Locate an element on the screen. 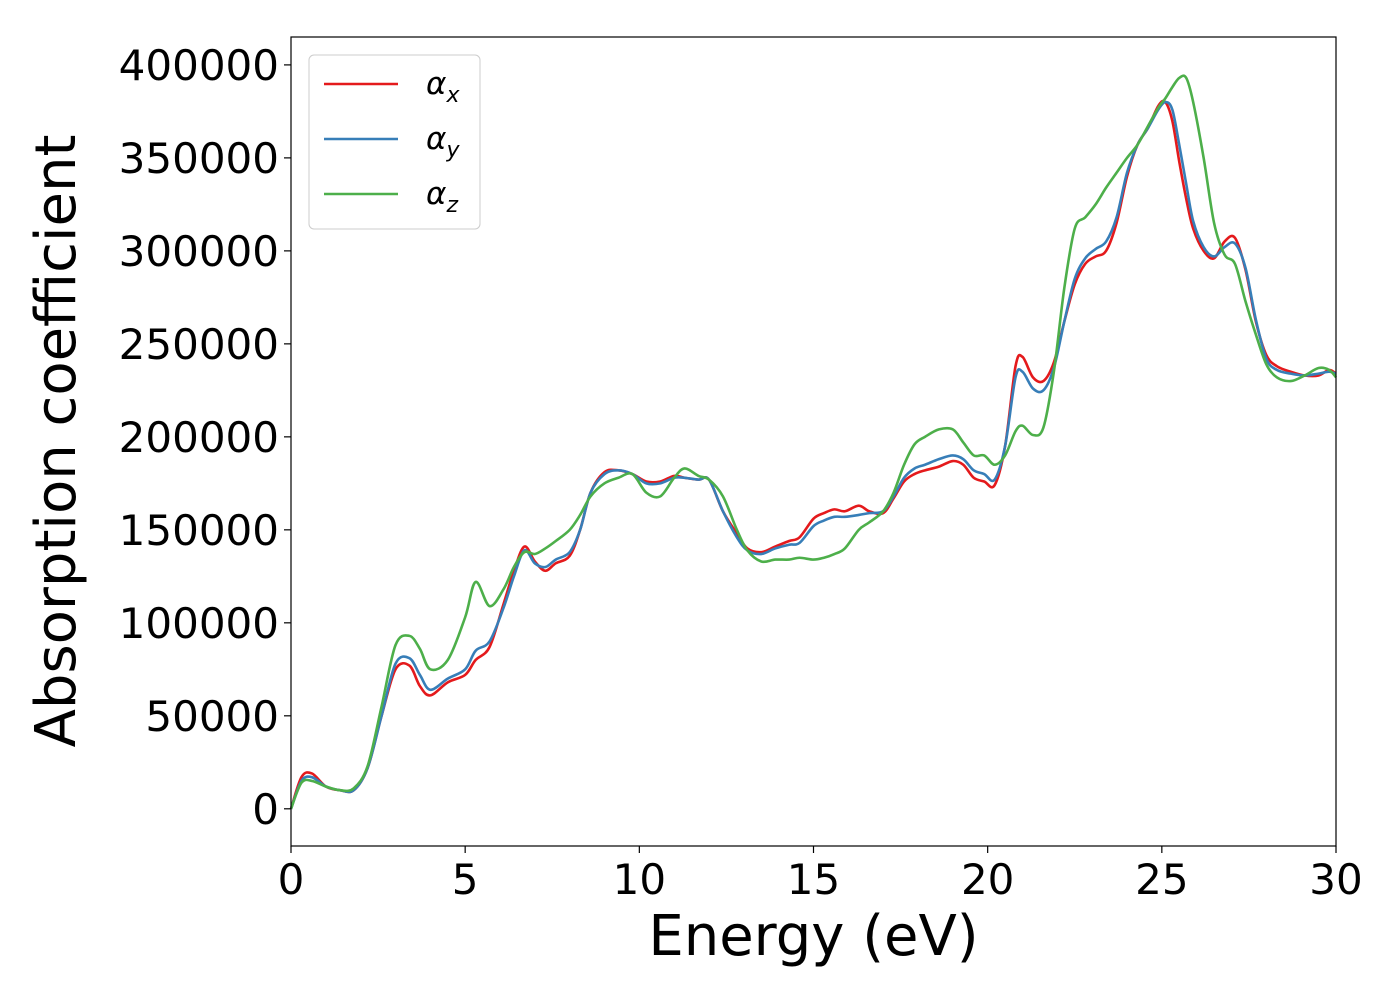  y-tick-label: 300000 is located at coordinates (199, 251).